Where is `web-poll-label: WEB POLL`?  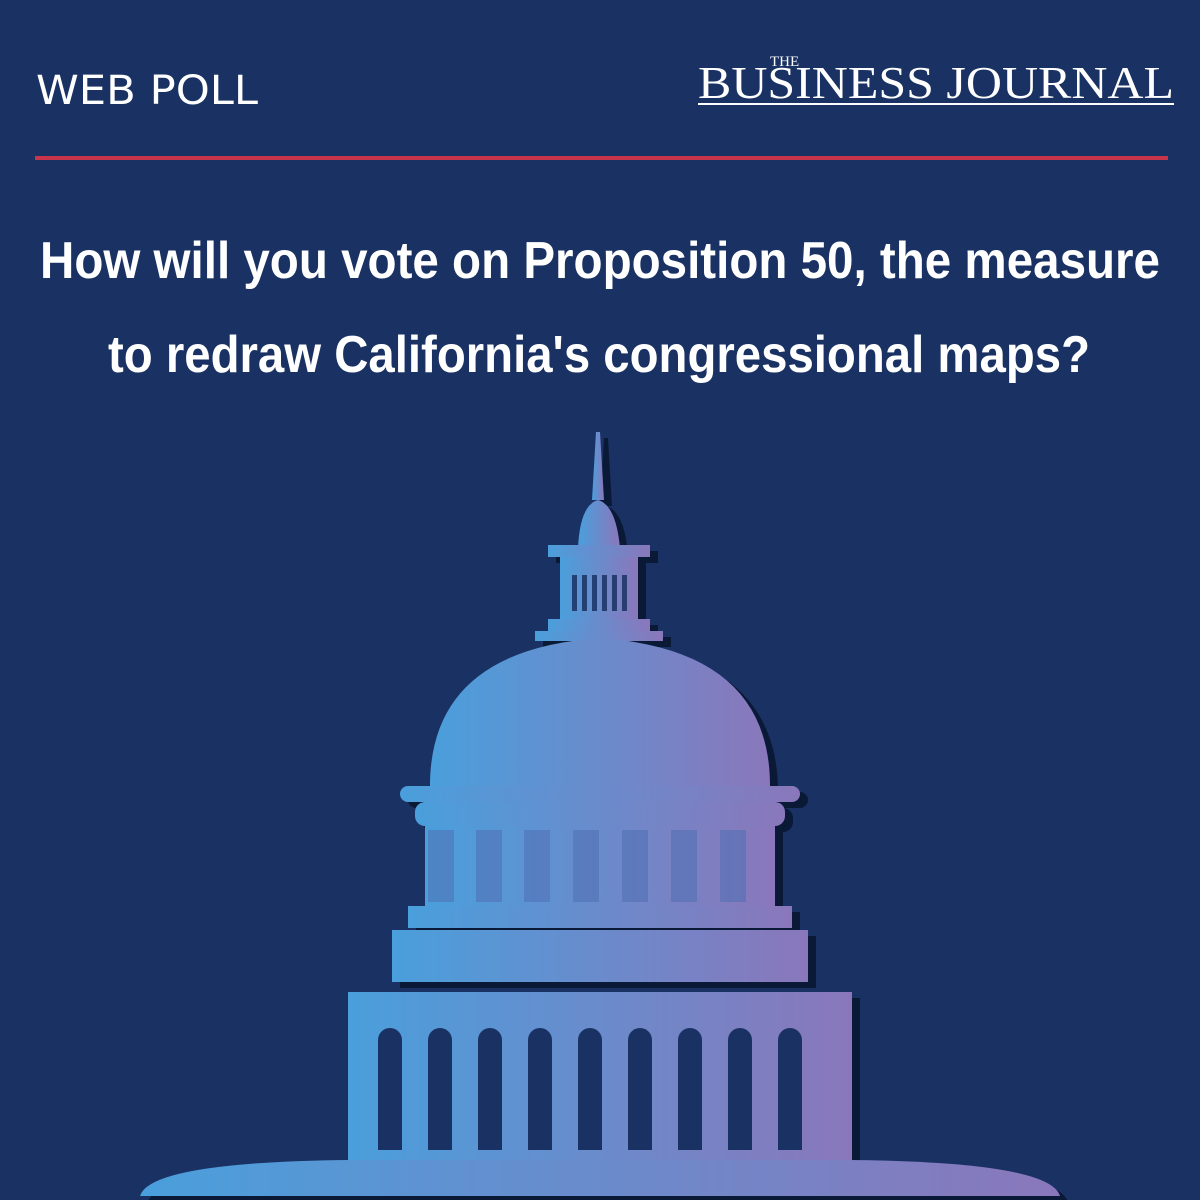 web-poll-label: WEB POLL is located at coordinates (147, 91).